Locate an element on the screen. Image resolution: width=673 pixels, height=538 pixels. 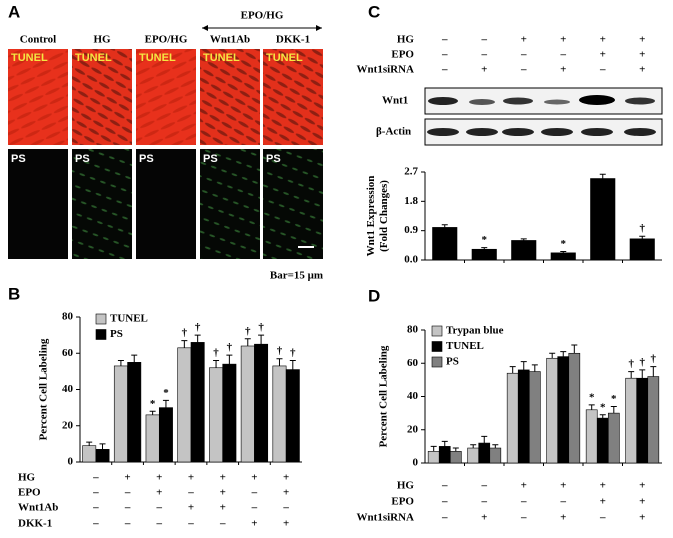
blot-label: β-Actin is located at coordinates (393, 132).